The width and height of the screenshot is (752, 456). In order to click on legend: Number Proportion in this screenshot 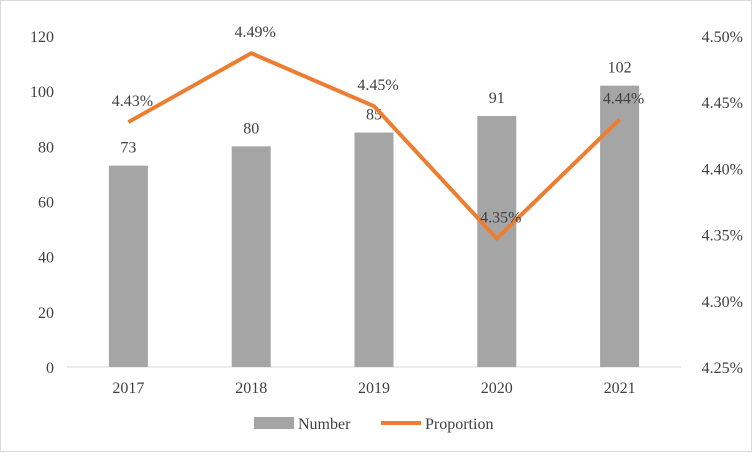, I will do `click(373, 424)`.